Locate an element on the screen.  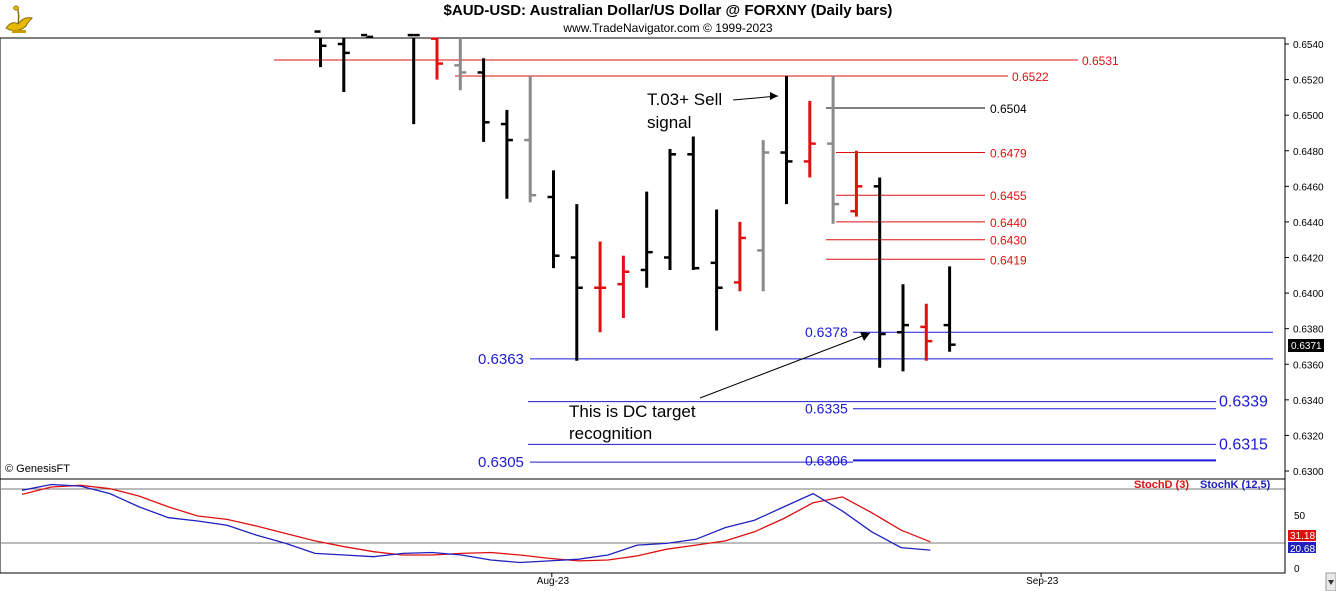
annotation-sell-line2: signal is located at coordinates (669, 122).